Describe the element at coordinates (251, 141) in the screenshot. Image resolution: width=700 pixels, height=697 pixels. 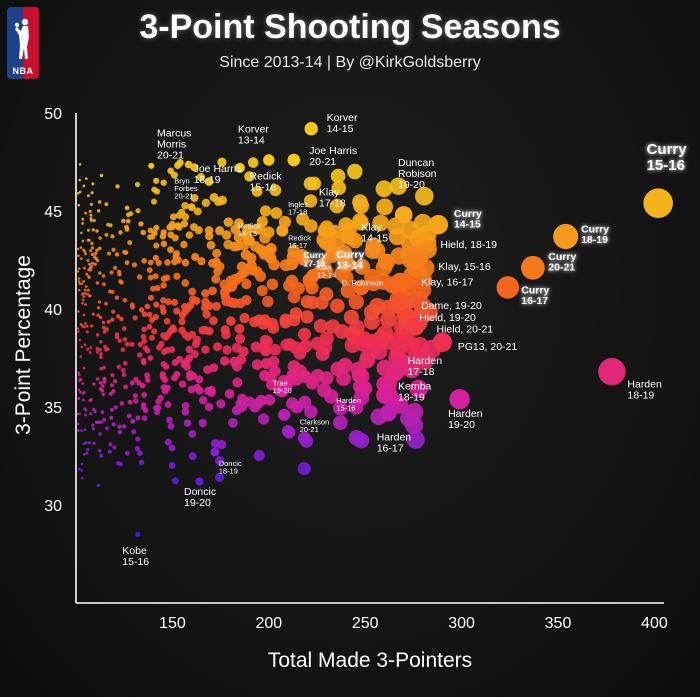
I see `annotation-line: 13-14` at that location.